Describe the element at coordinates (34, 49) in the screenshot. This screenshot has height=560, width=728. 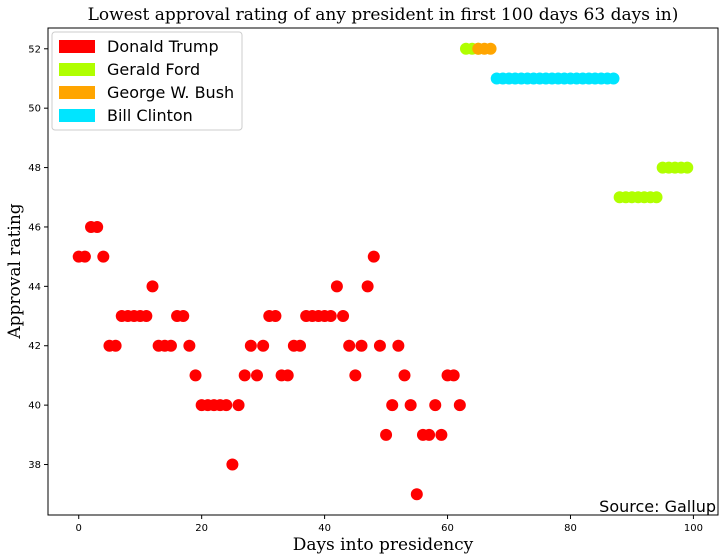
I see `y-tick-label-7: 52` at that location.